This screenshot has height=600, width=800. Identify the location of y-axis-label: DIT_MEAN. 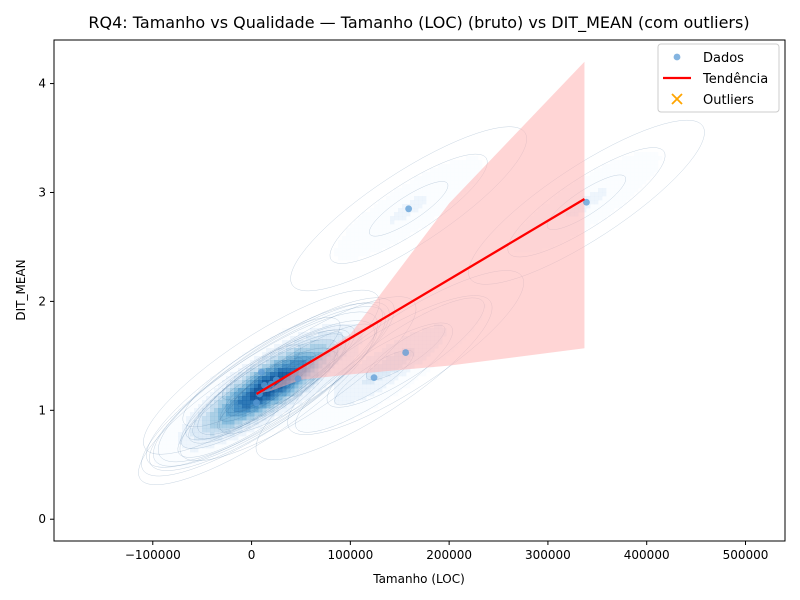
(21, 289).